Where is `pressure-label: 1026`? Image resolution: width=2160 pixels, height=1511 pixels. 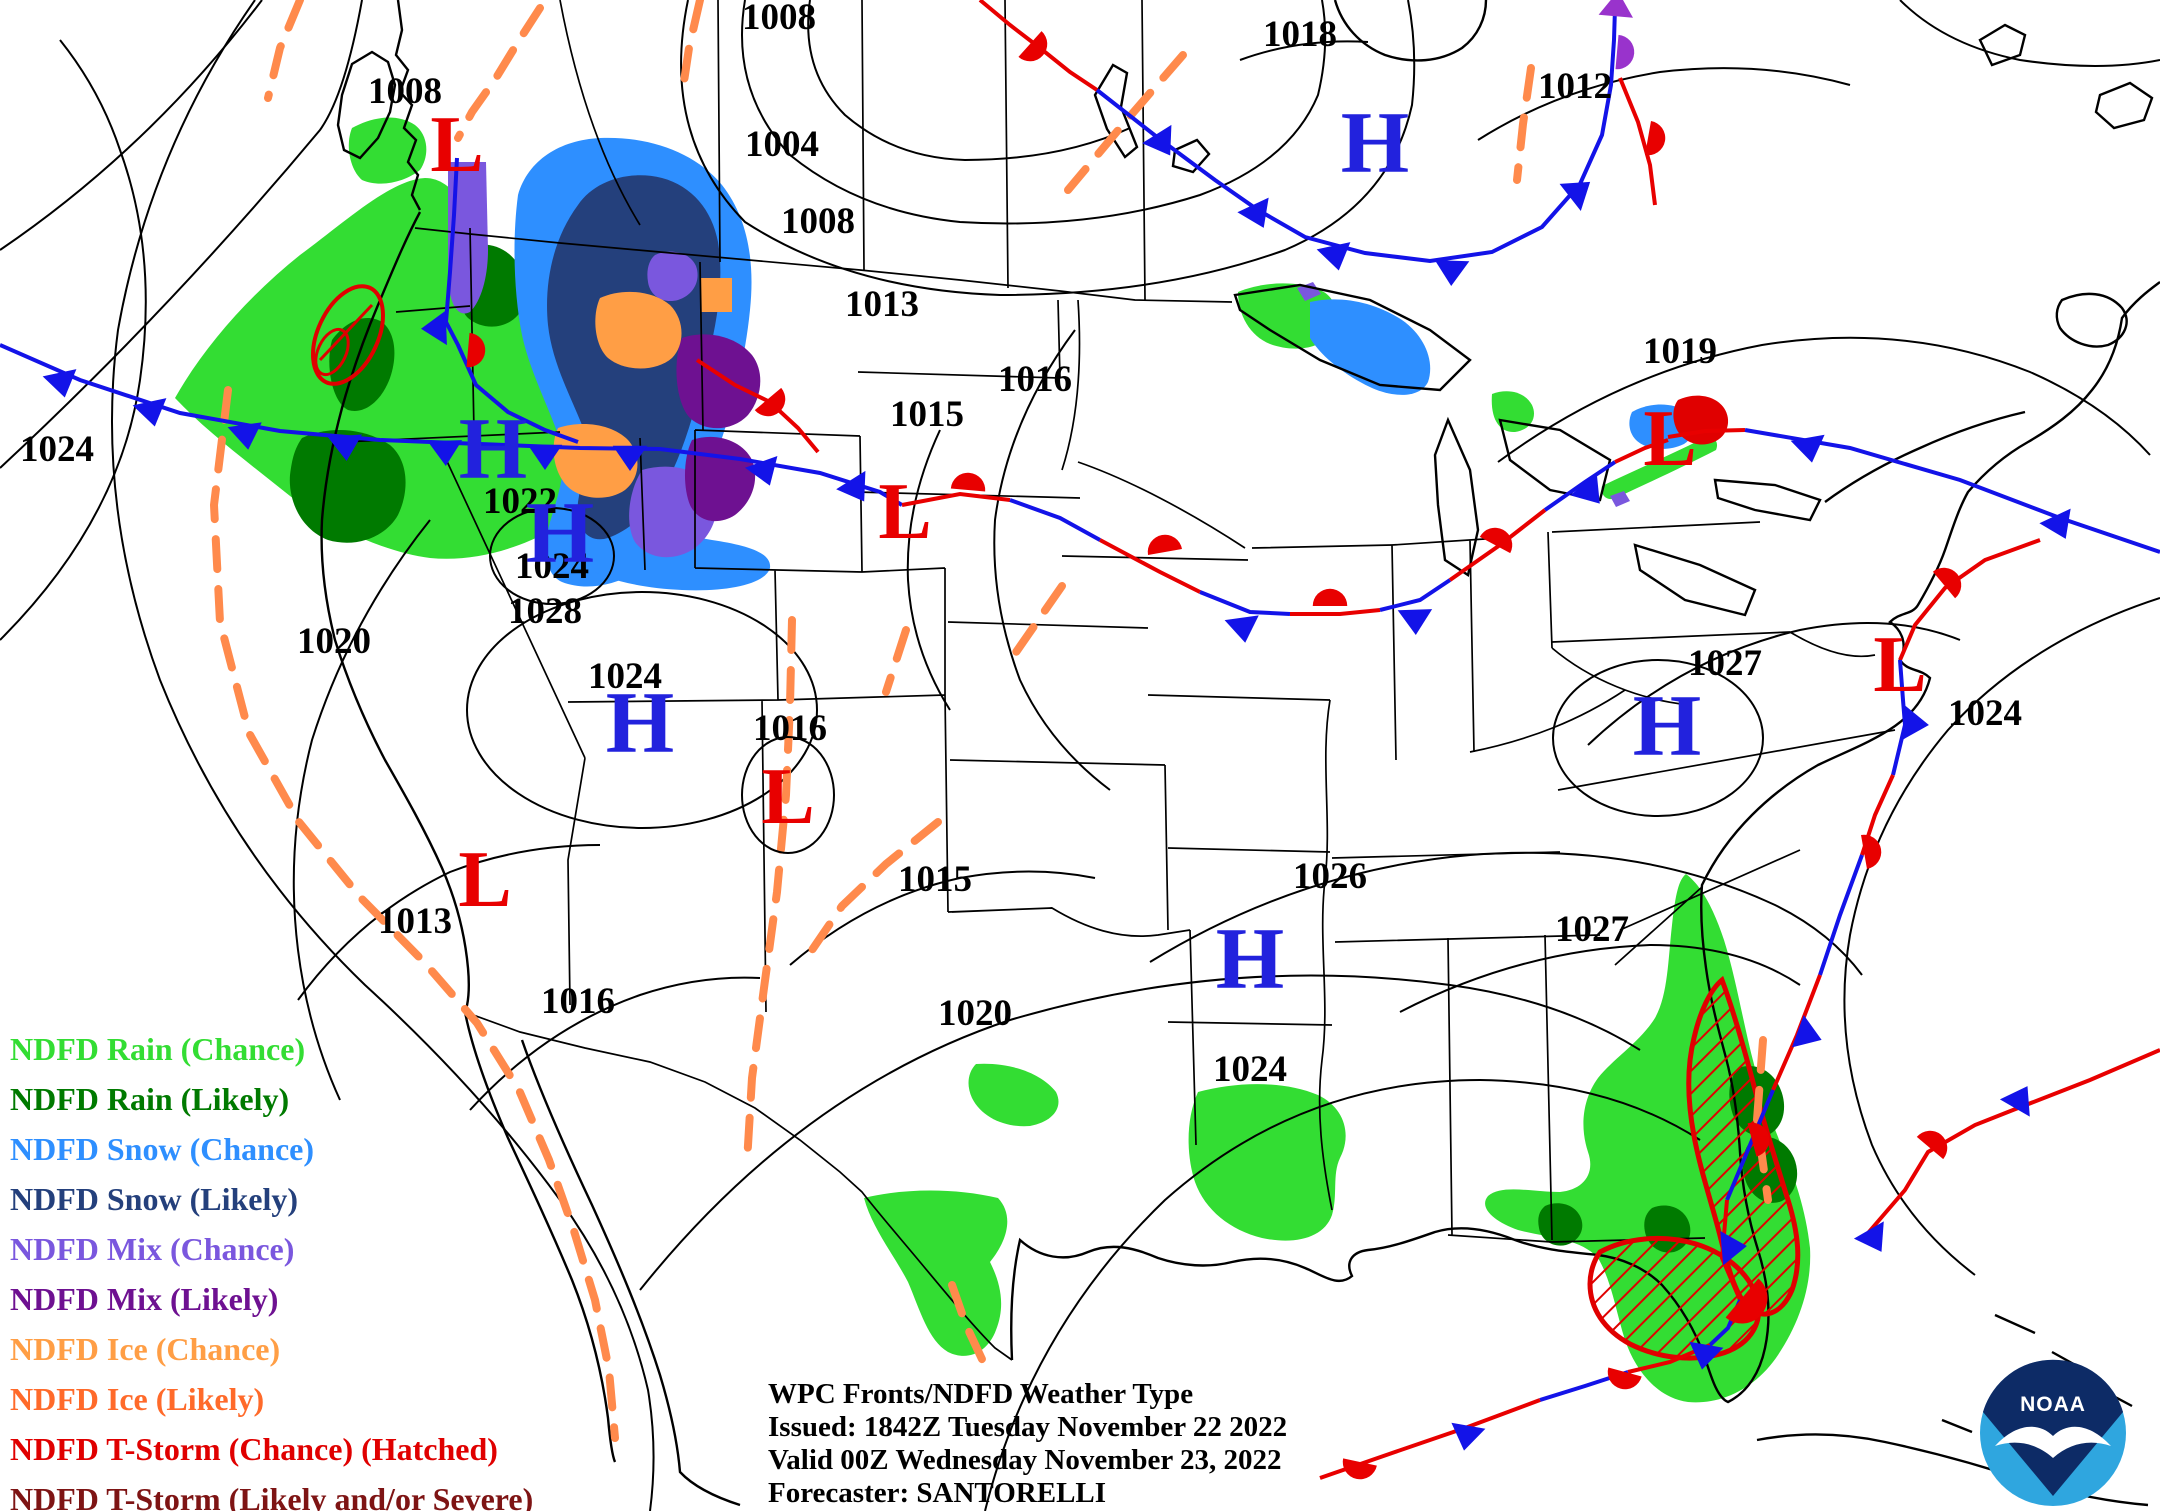
pressure-label: 1026 is located at coordinates (1330, 876).